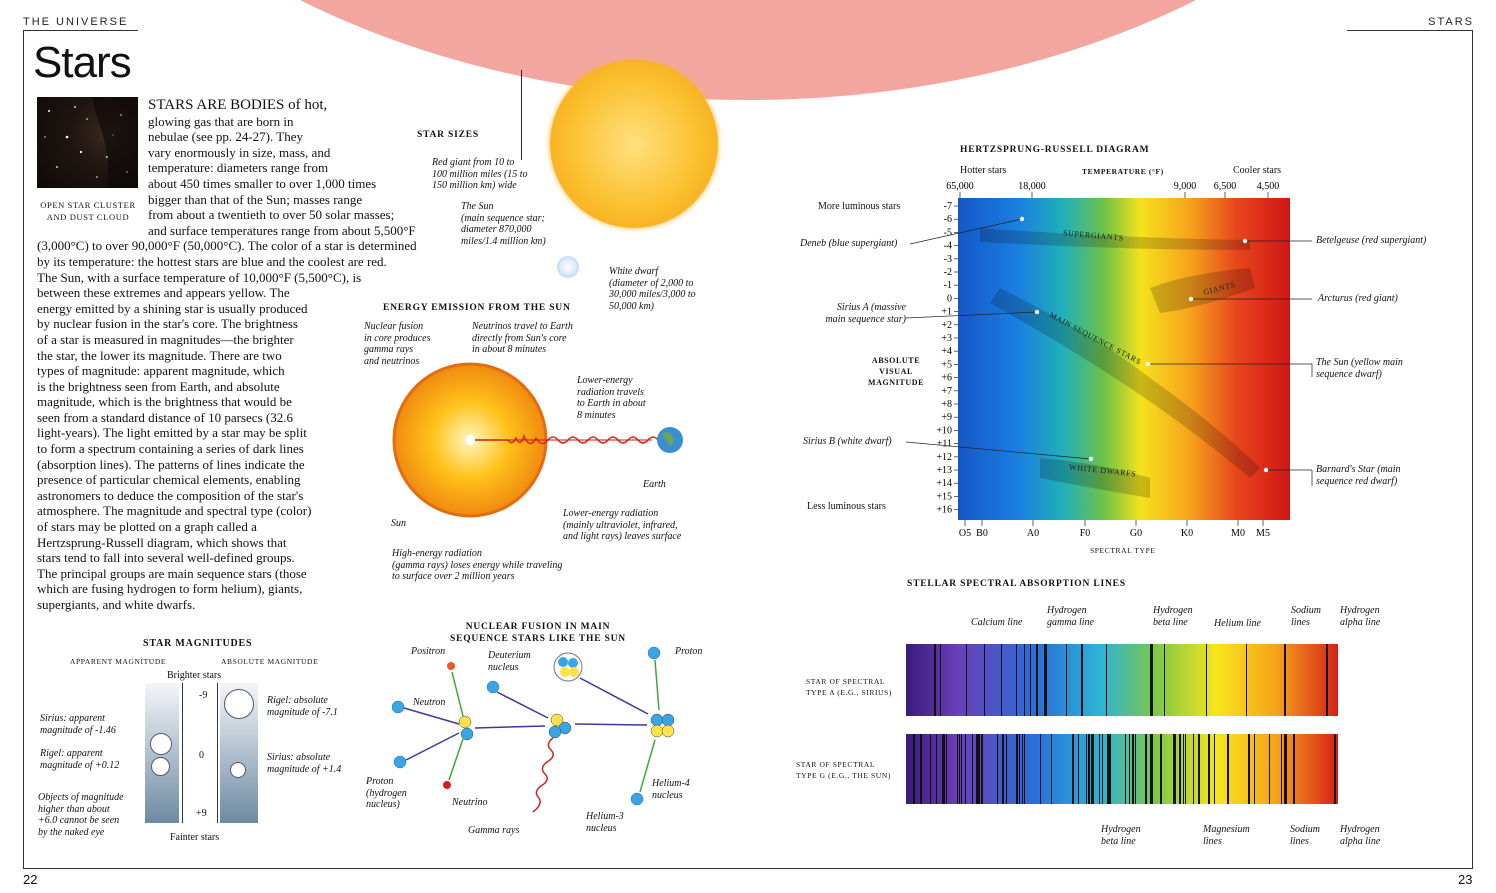 This screenshot has width=1496, height=893. I want to click on hr-y-tick: -7, so click(948, 206).